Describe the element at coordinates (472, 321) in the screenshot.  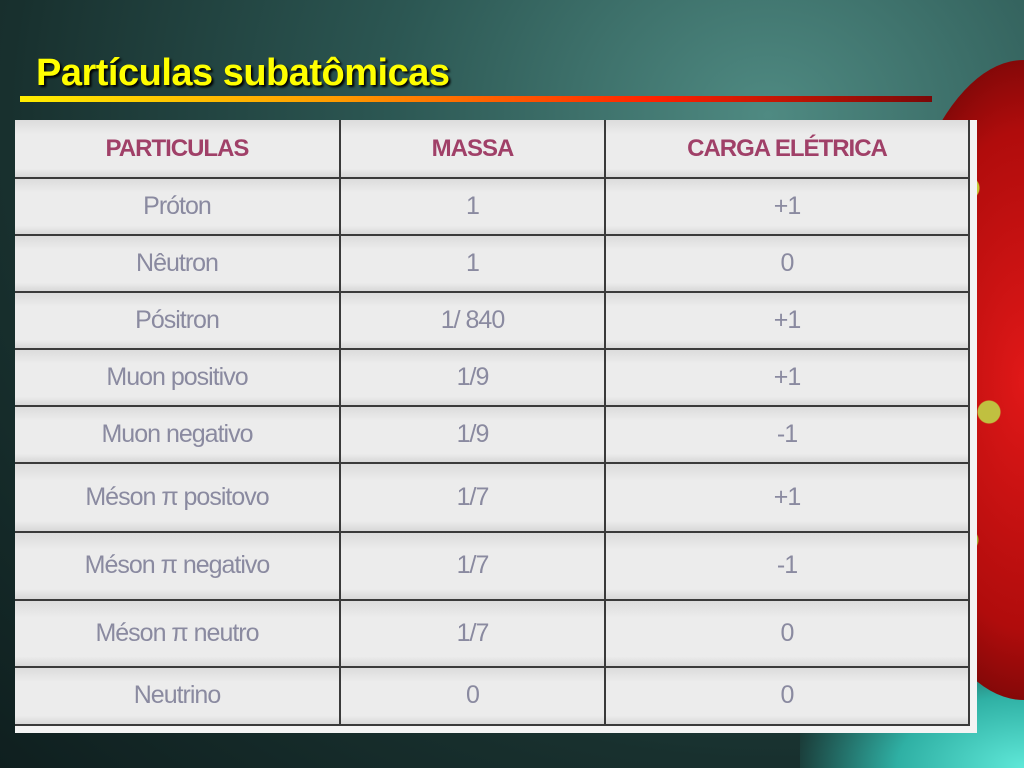
I see `cell-mass: 1/ 840` at that location.